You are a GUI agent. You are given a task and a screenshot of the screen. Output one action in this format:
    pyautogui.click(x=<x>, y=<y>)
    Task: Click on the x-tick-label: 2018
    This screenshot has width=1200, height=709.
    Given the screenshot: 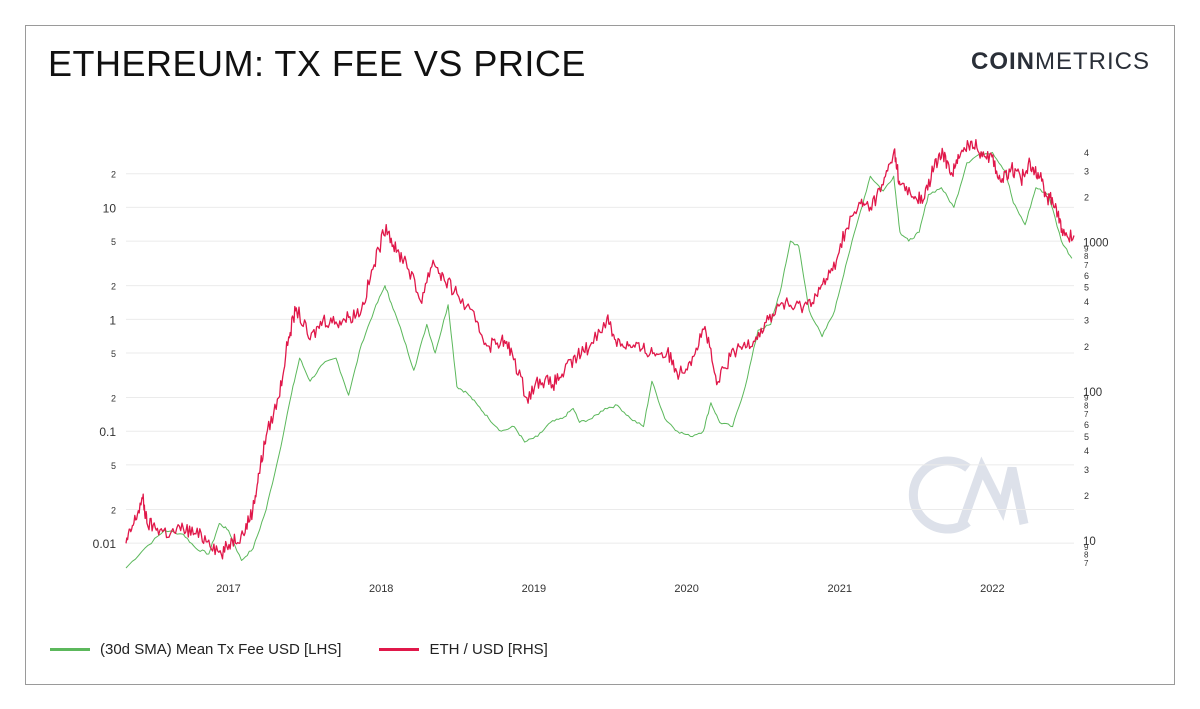 What is the action you would take?
    pyautogui.click(x=381, y=589)
    